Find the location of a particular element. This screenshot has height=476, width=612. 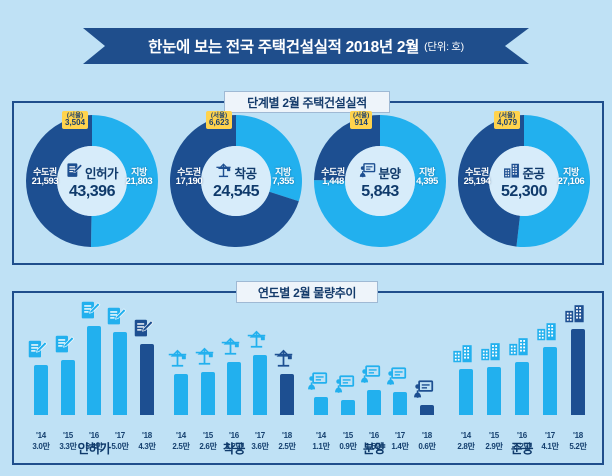

bars-container: '14 1.1만 '15 0.9만 is located at coordinates (374, 385).